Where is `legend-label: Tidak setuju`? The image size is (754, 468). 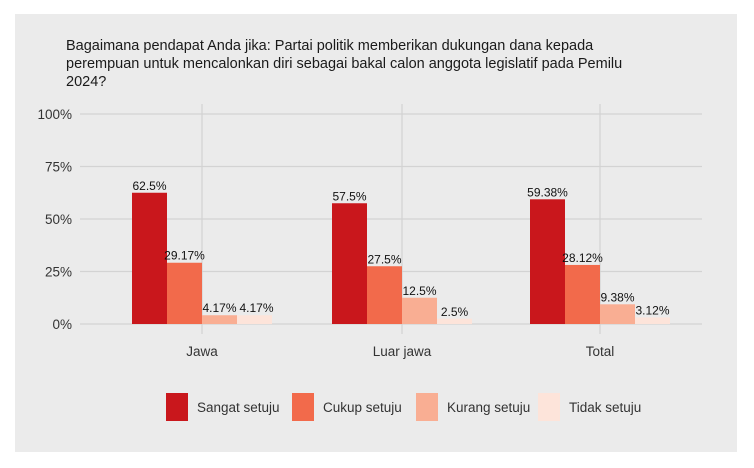
legend-label: Tidak setuju is located at coordinates (605, 407).